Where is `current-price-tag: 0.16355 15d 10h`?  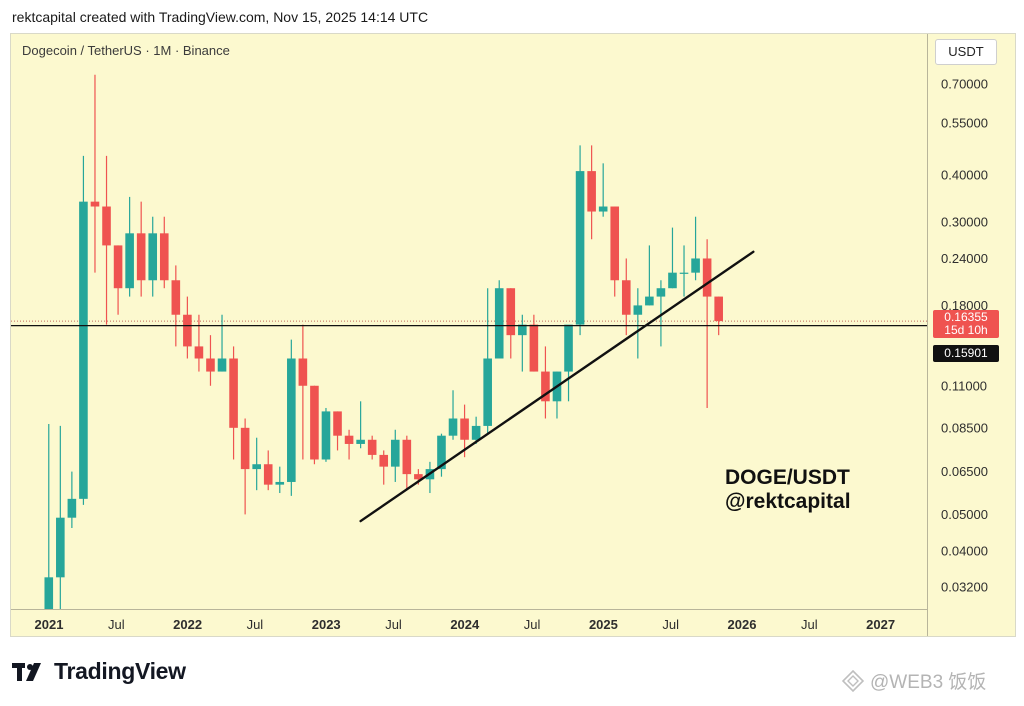 current-price-tag: 0.16355 15d 10h is located at coordinates (966, 324).